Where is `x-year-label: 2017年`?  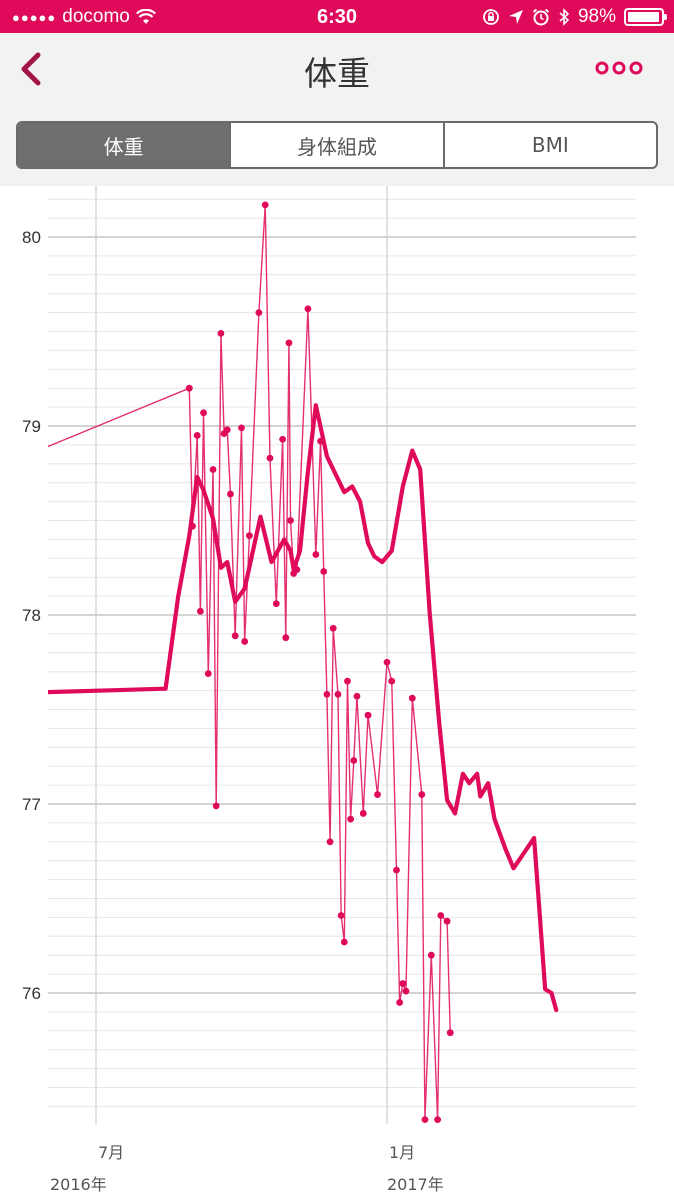 x-year-label: 2017年 is located at coordinates (415, 1184).